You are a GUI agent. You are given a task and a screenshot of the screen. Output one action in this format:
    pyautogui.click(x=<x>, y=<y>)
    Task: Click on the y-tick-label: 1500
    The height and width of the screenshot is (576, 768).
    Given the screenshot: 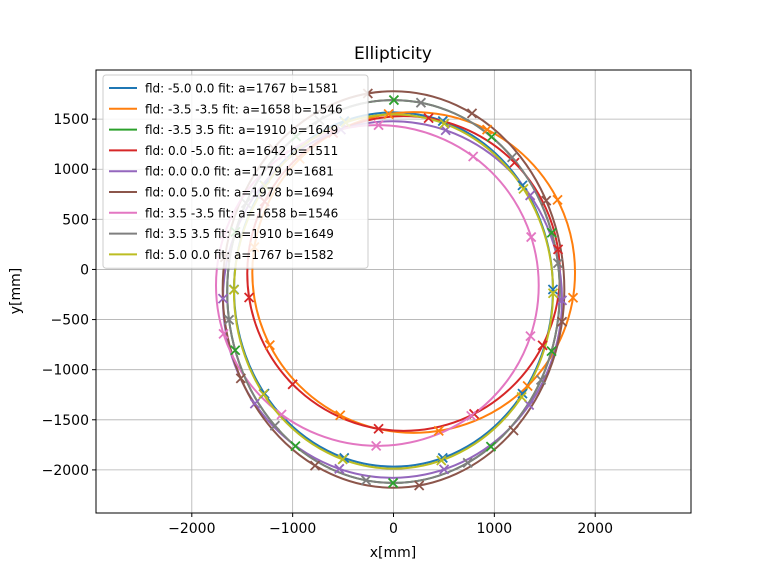 What is the action you would take?
    pyautogui.click(x=71, y=120)
    